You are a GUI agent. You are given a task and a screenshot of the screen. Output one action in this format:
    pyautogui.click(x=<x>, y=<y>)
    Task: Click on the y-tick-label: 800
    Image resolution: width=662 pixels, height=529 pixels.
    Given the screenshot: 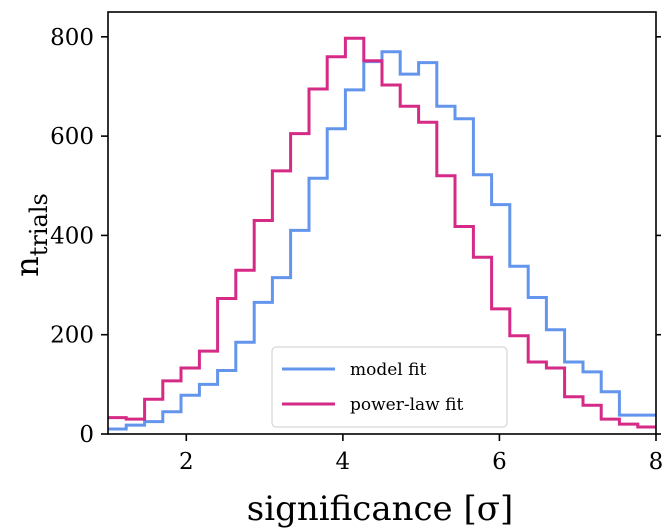 What is the action you would take?
    pyautogui.click(x=72, y=38)
    